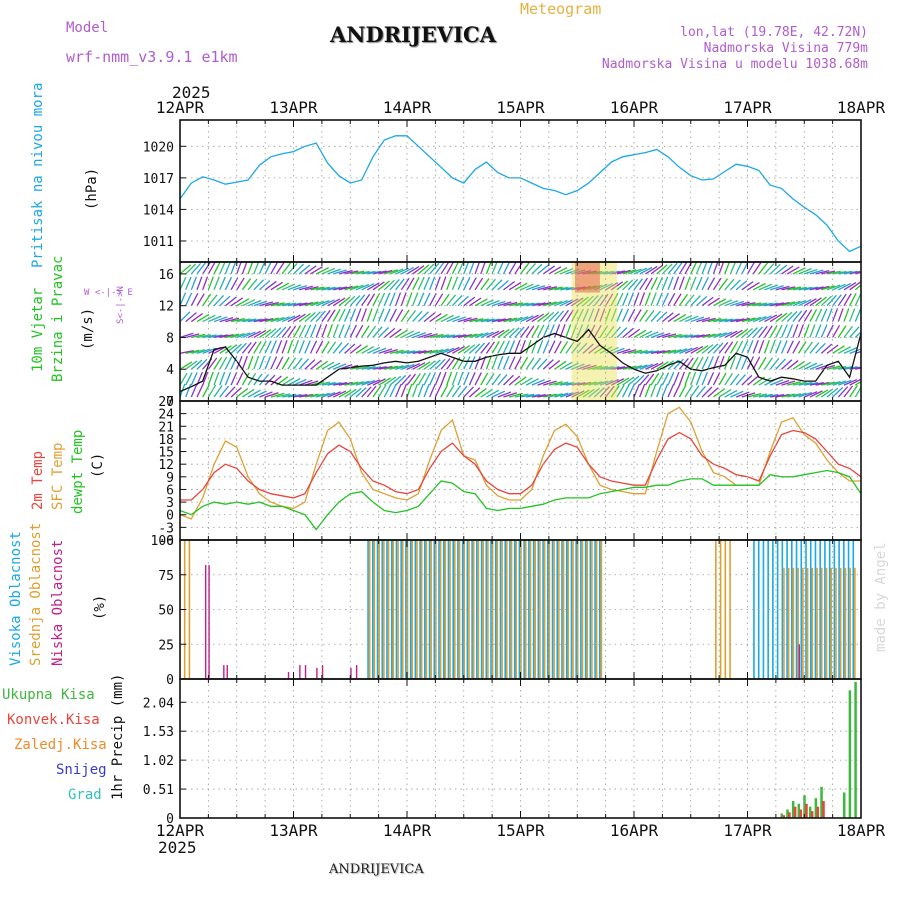 Image resolution: width=900 pixels, height=900 pixels. What do you see at coordinates (158, 790) in the screenshot?
I see `y-tick-label: 0.51` at bounding box center [158, 790].